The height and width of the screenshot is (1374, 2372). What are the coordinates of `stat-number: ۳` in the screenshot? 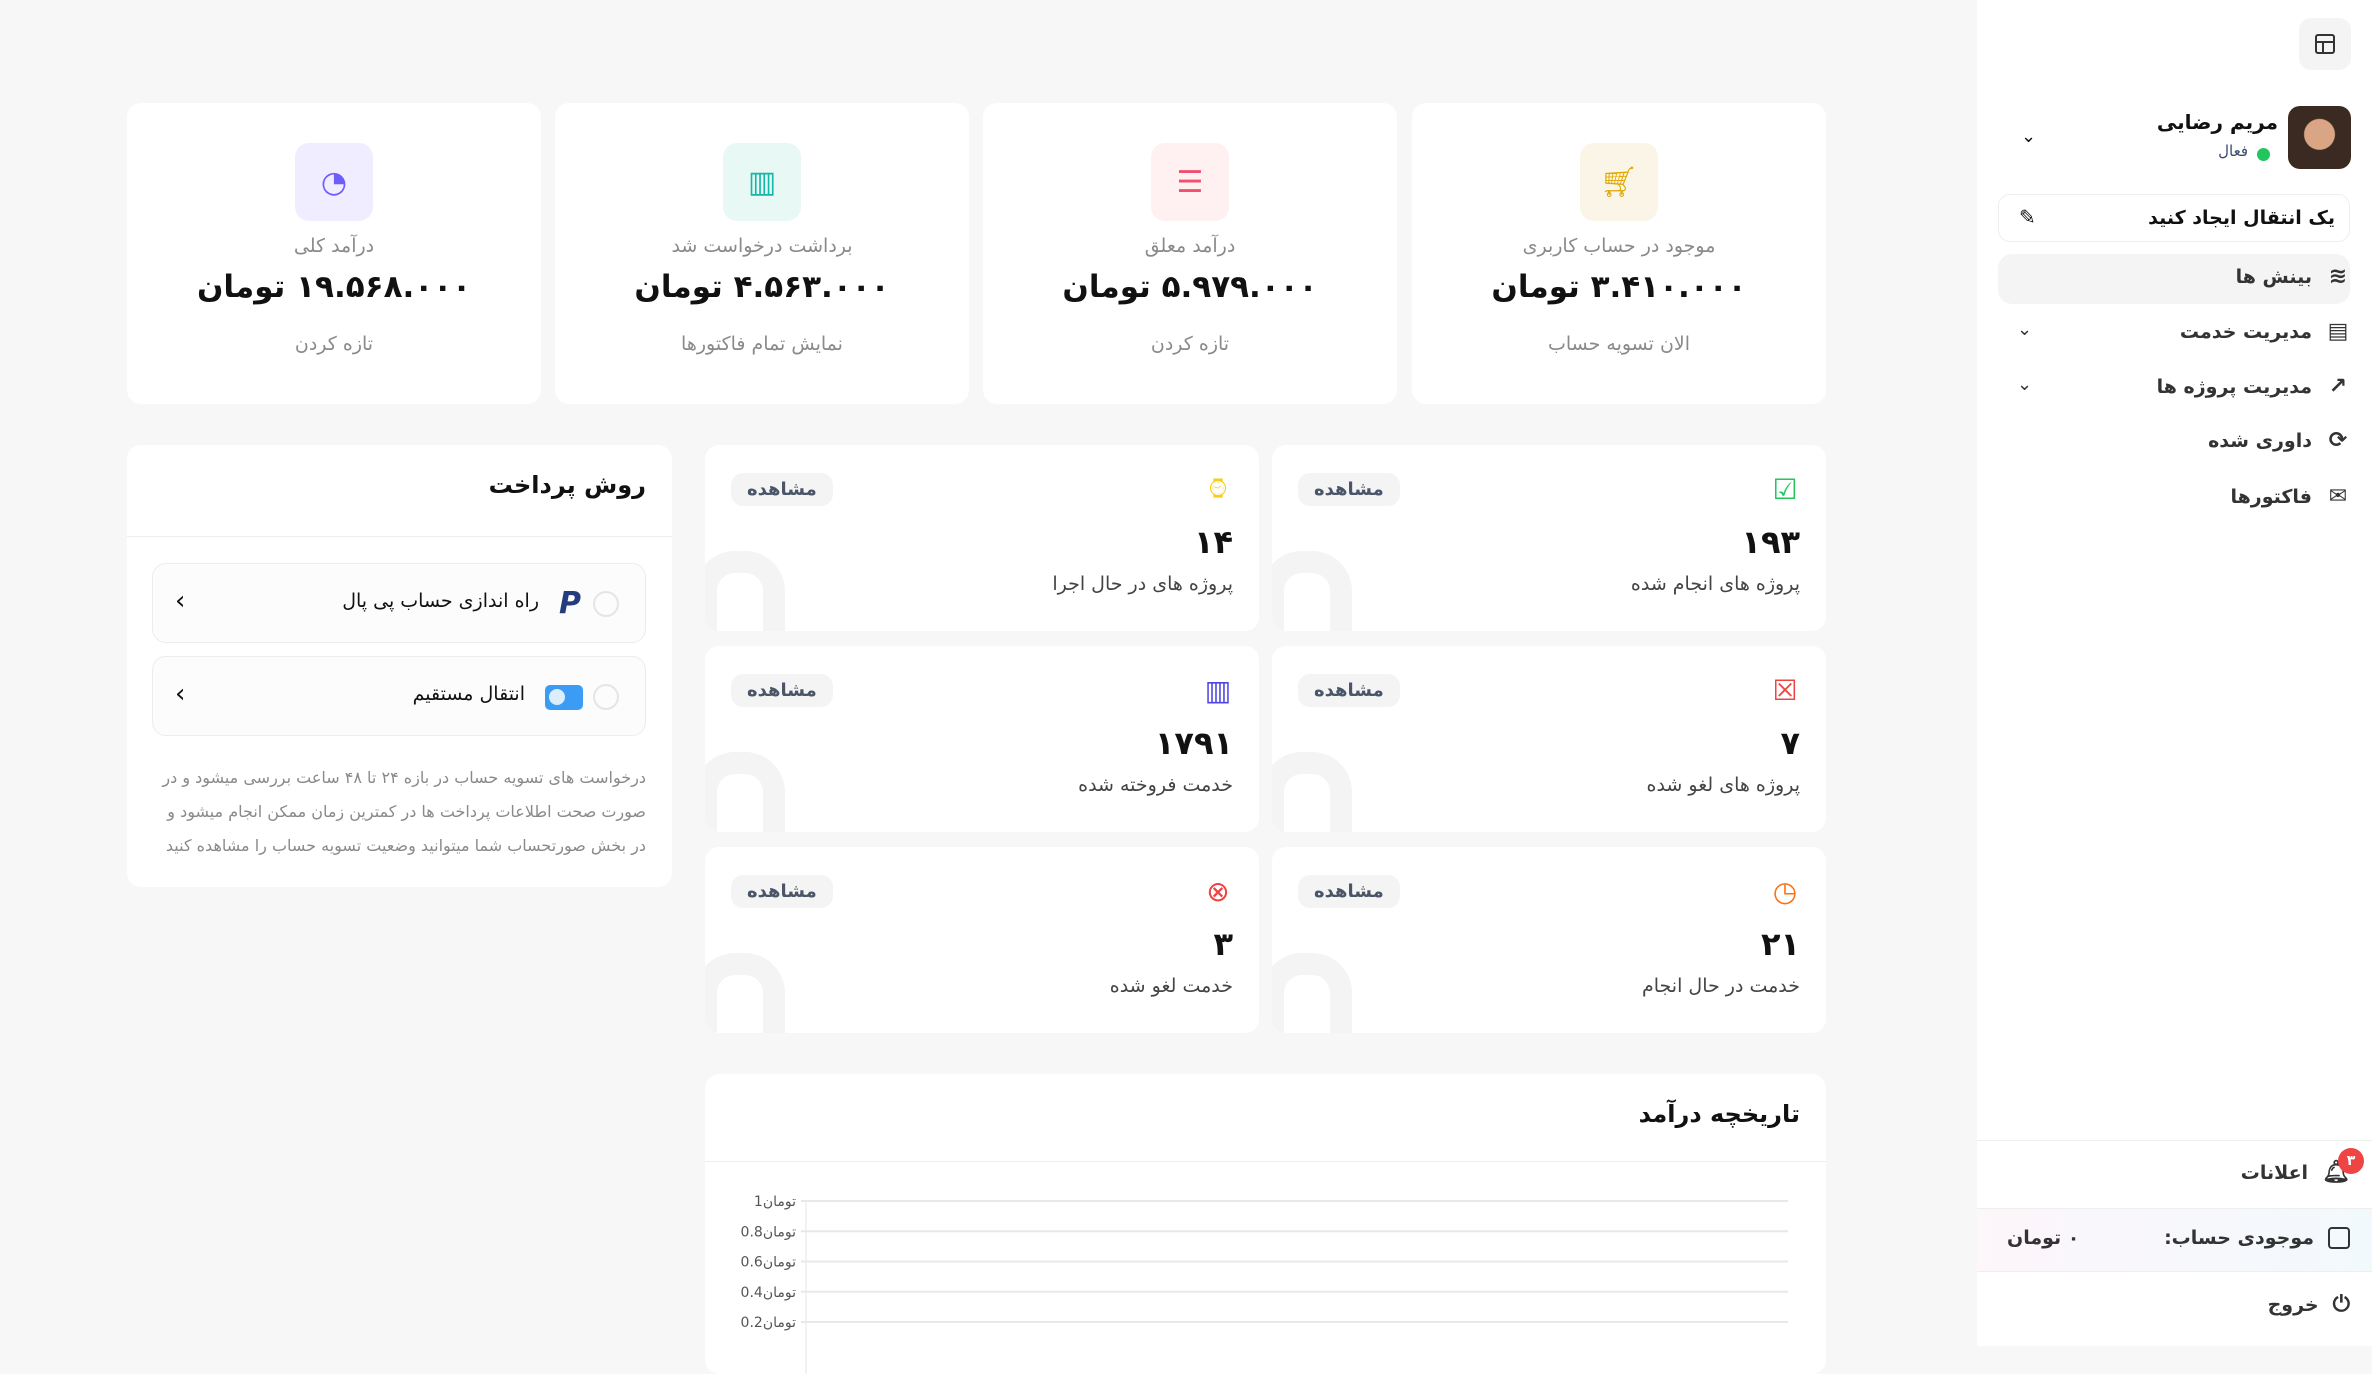 It's located at (1223, 944).